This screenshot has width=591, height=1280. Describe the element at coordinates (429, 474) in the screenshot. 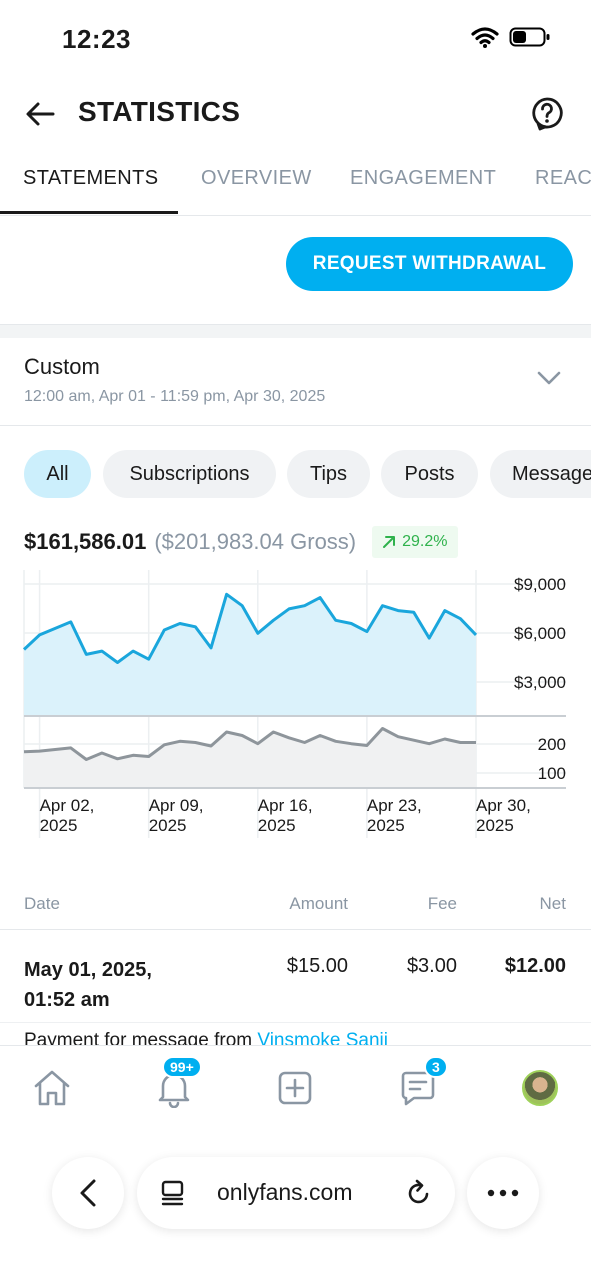

I see `chip-posts: Posts` at that location.